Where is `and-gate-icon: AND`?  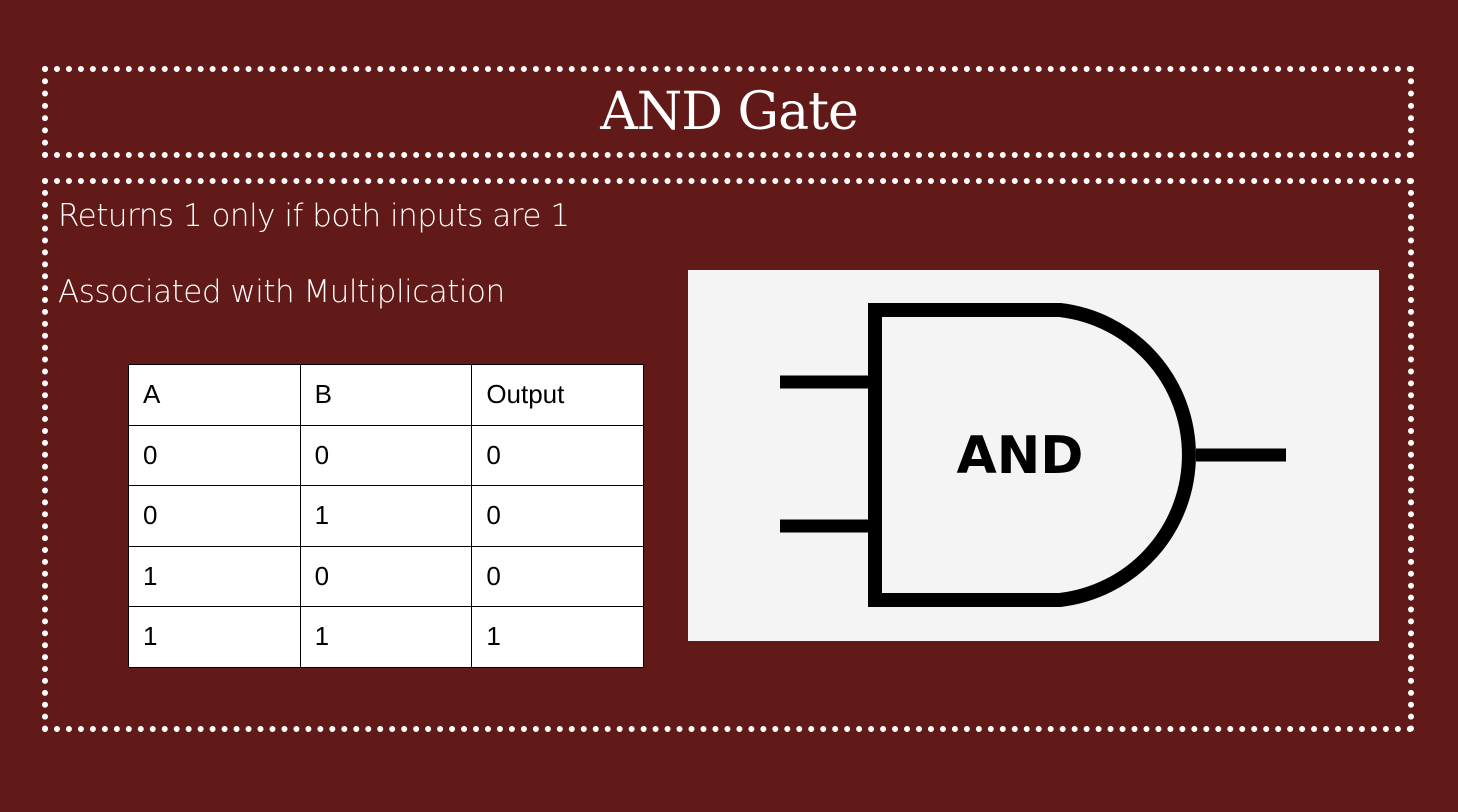 and-gate-icon: AND is located at coordinates (1033, 455).